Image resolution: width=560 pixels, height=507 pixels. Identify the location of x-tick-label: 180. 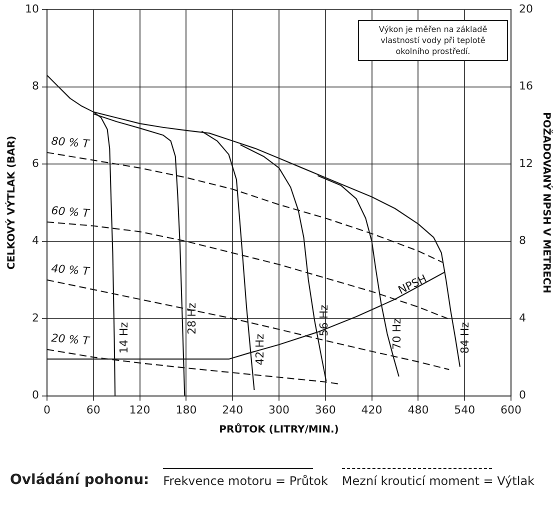
(186, 409).